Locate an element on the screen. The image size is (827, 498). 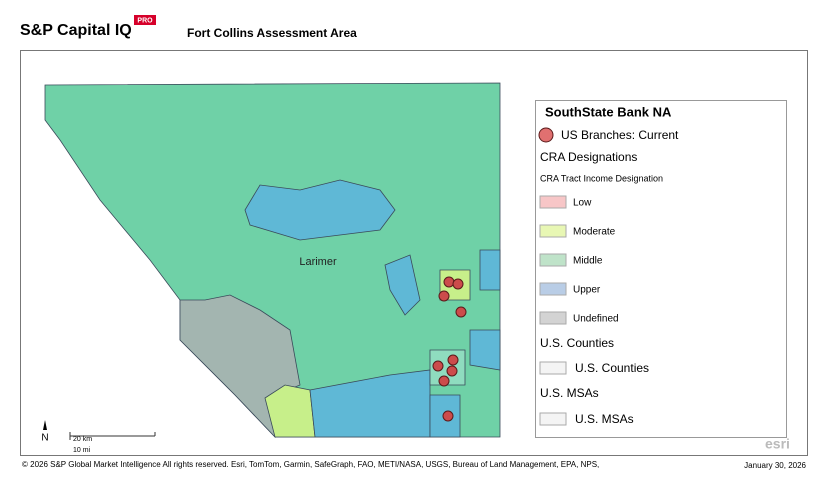
north-label: N is located at coordinates (44, 438).